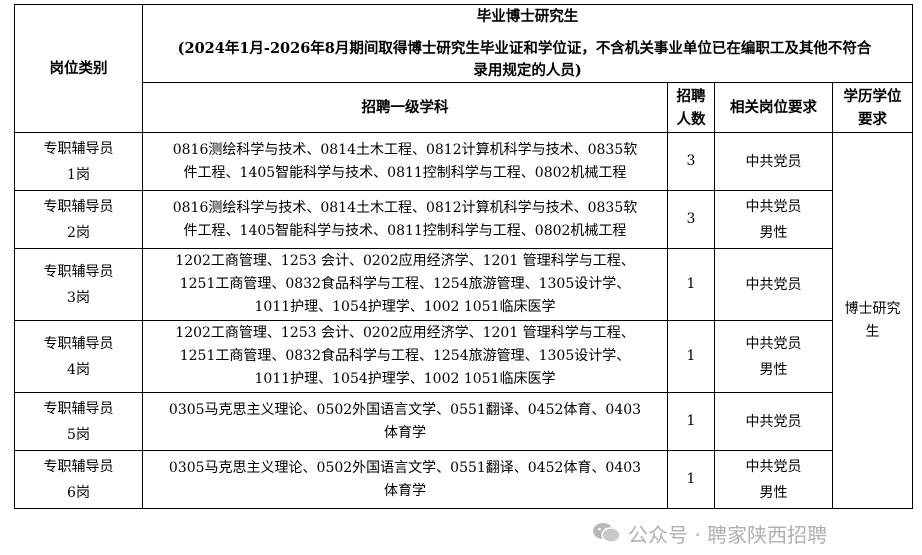 The width and height of the screenshot is (922, 555). I want to click on post-cell-line: 3岗, so click(78, 297).